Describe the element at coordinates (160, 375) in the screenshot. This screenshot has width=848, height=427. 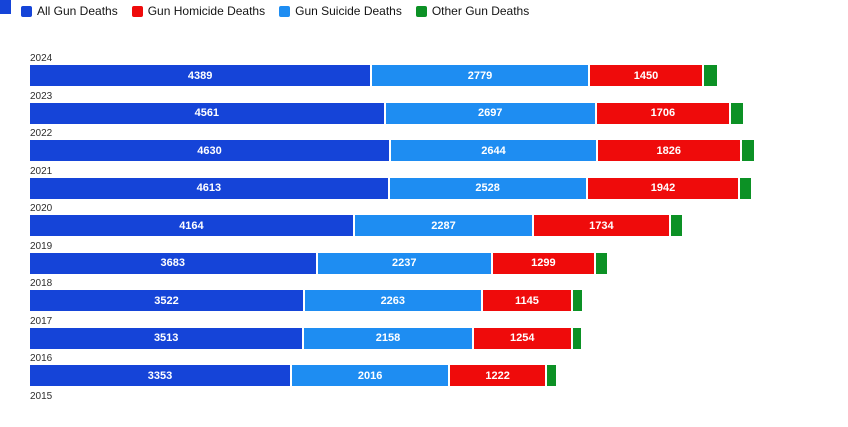
I see `bar-segment-all-gun-deaths: 3353` at that location.